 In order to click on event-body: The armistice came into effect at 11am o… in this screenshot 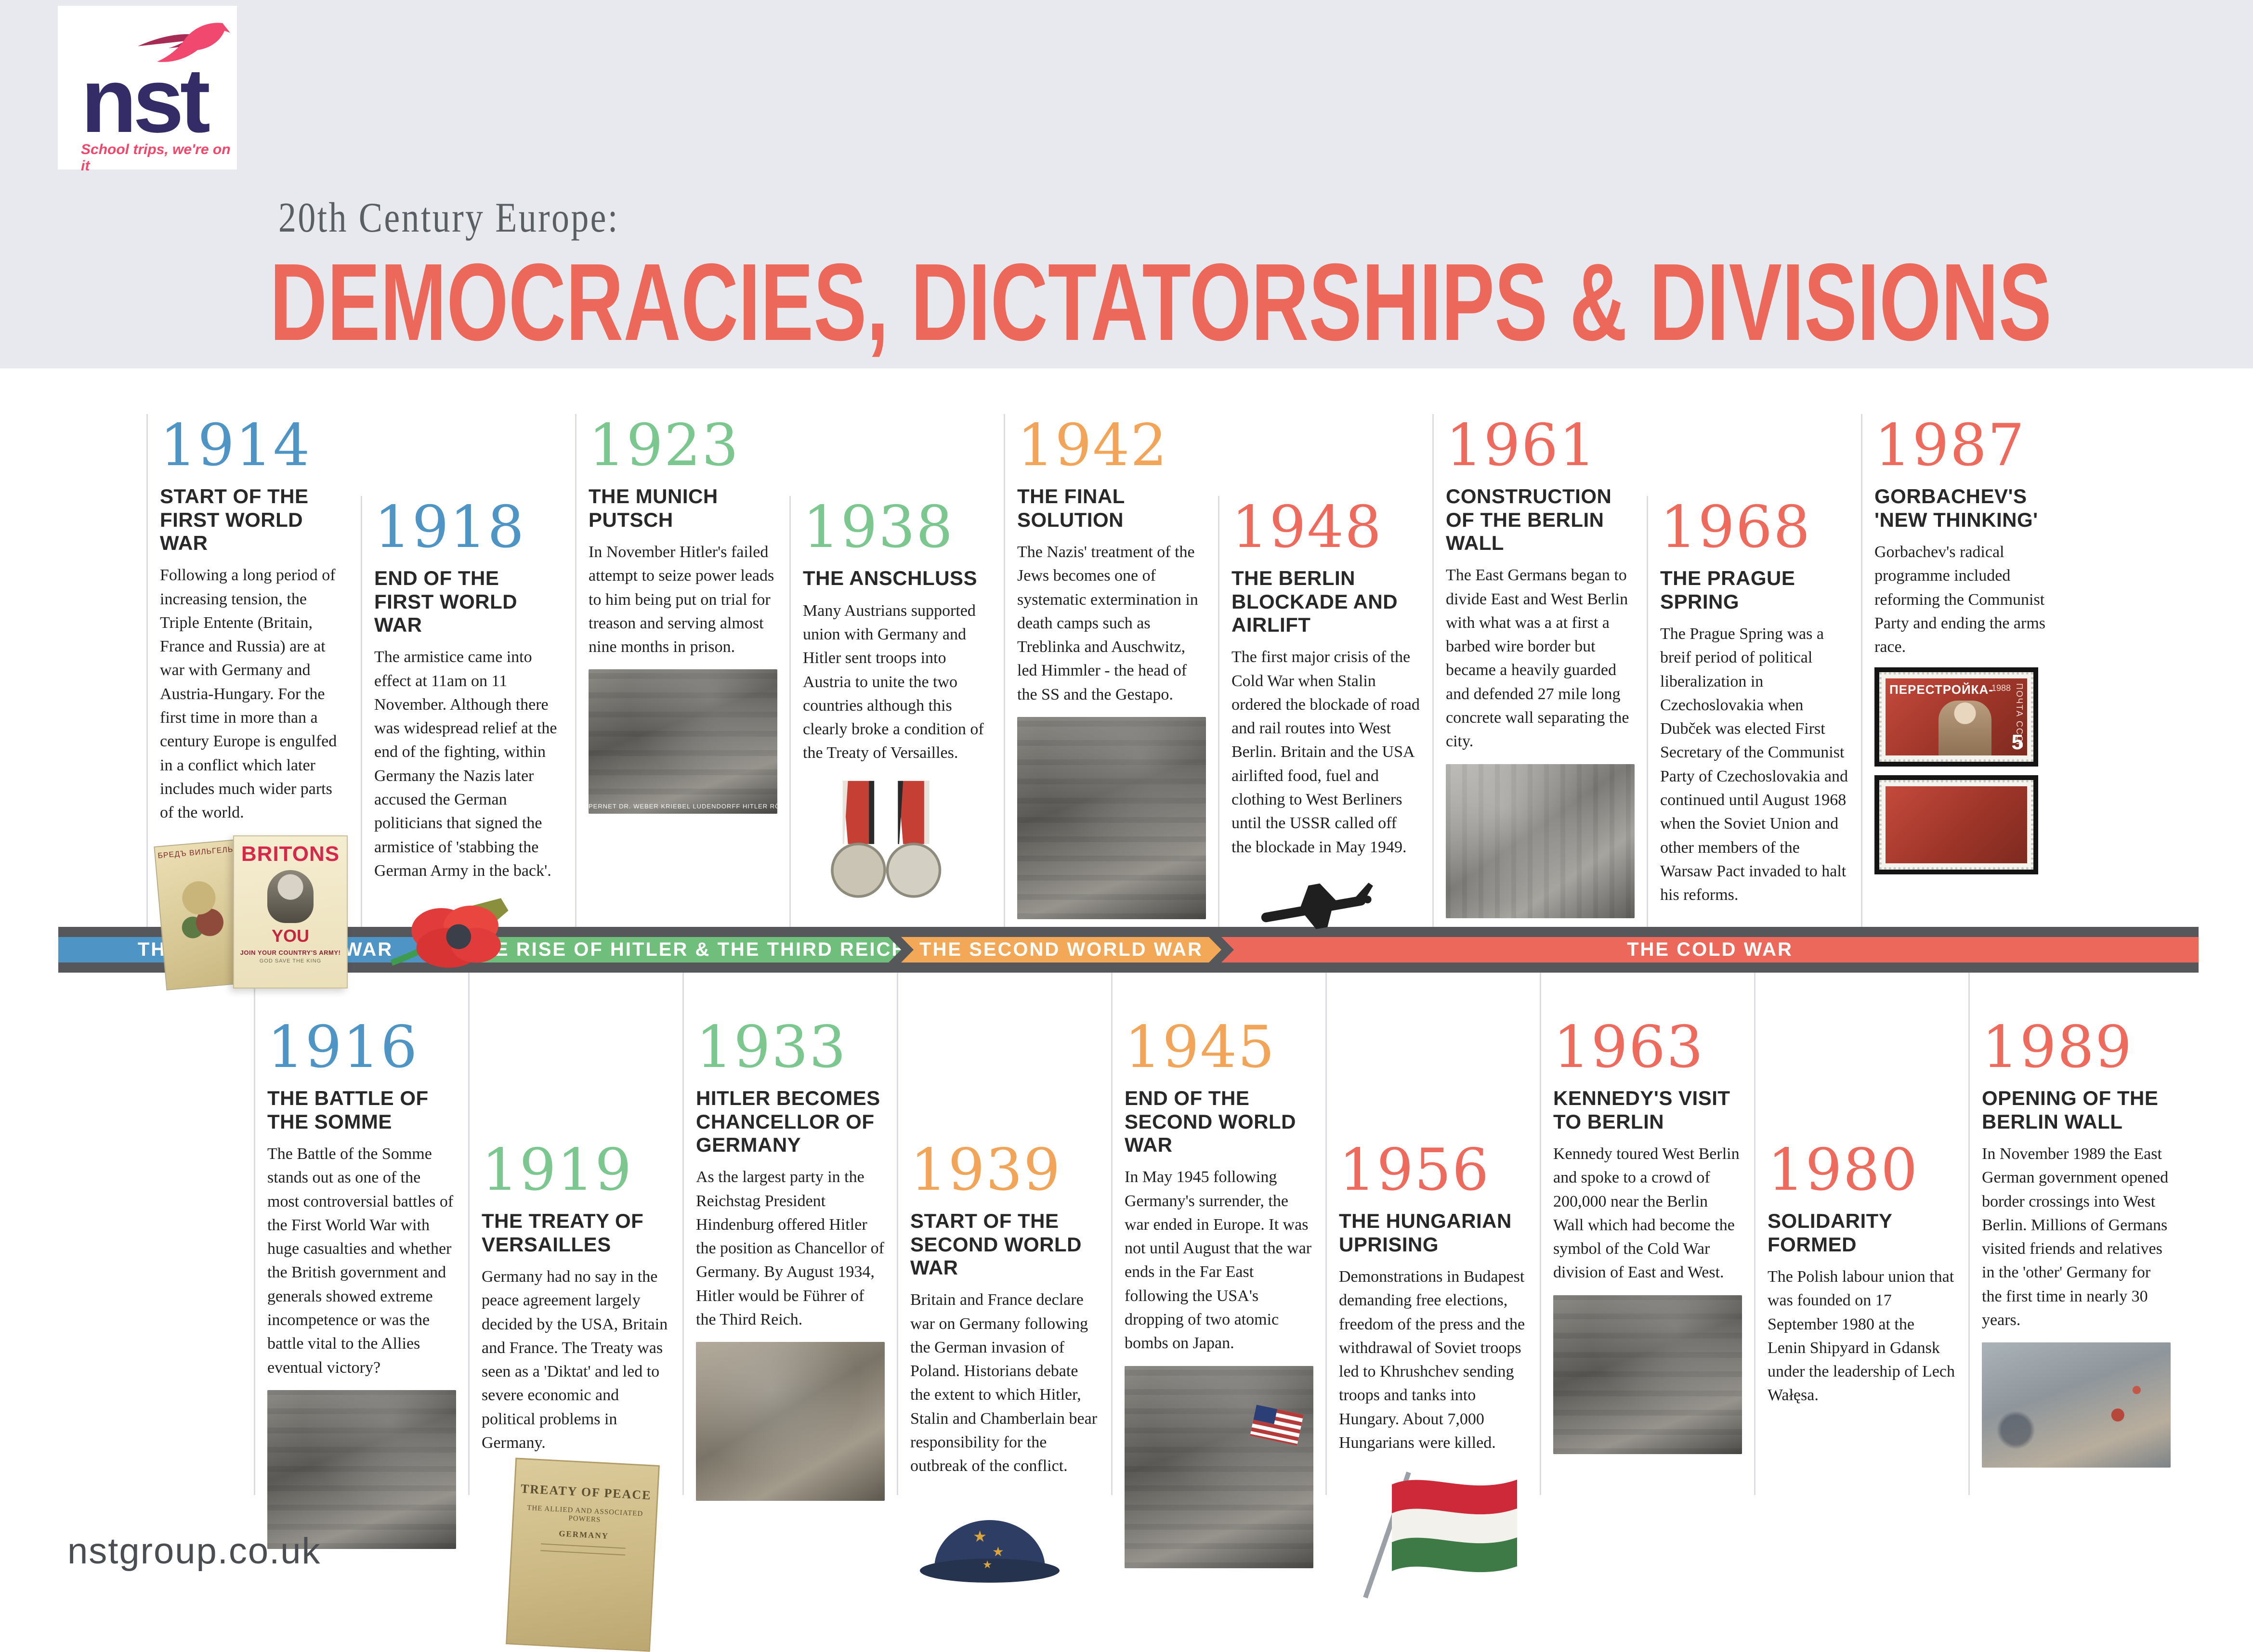, I will do `click(465, 764)`.